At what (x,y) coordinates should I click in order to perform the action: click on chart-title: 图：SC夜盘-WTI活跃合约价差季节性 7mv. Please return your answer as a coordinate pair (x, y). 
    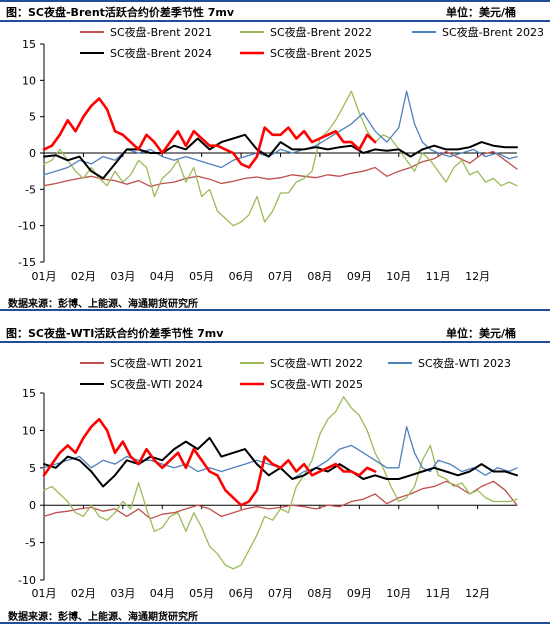
    Looking at the image, I should click on (115, 333).